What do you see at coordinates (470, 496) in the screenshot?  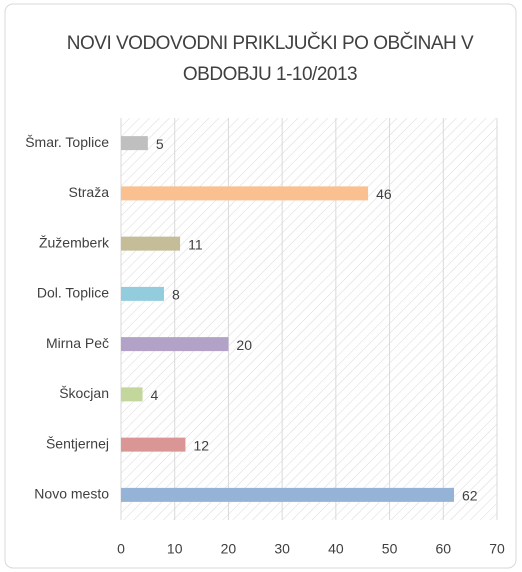 I see `data-label: 62` at bounding box center [470, 496].